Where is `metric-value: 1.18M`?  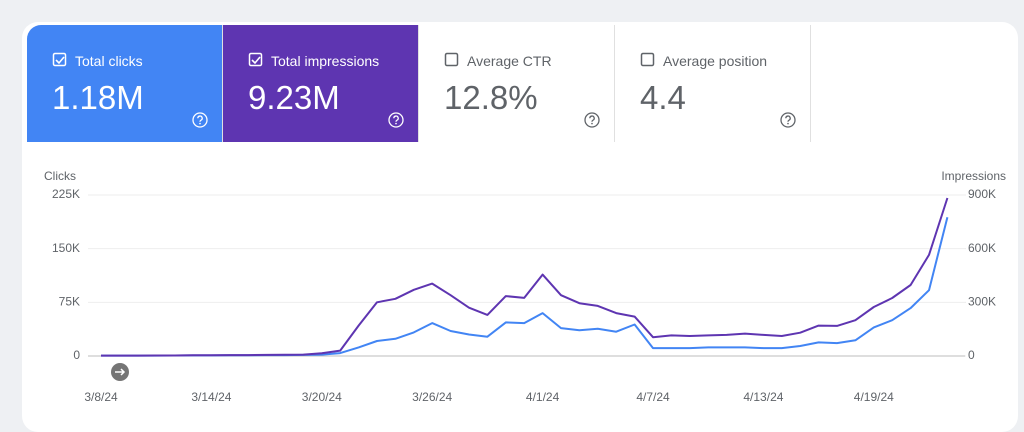
metric-value: 1.18M is located at coordinates (98, 97).